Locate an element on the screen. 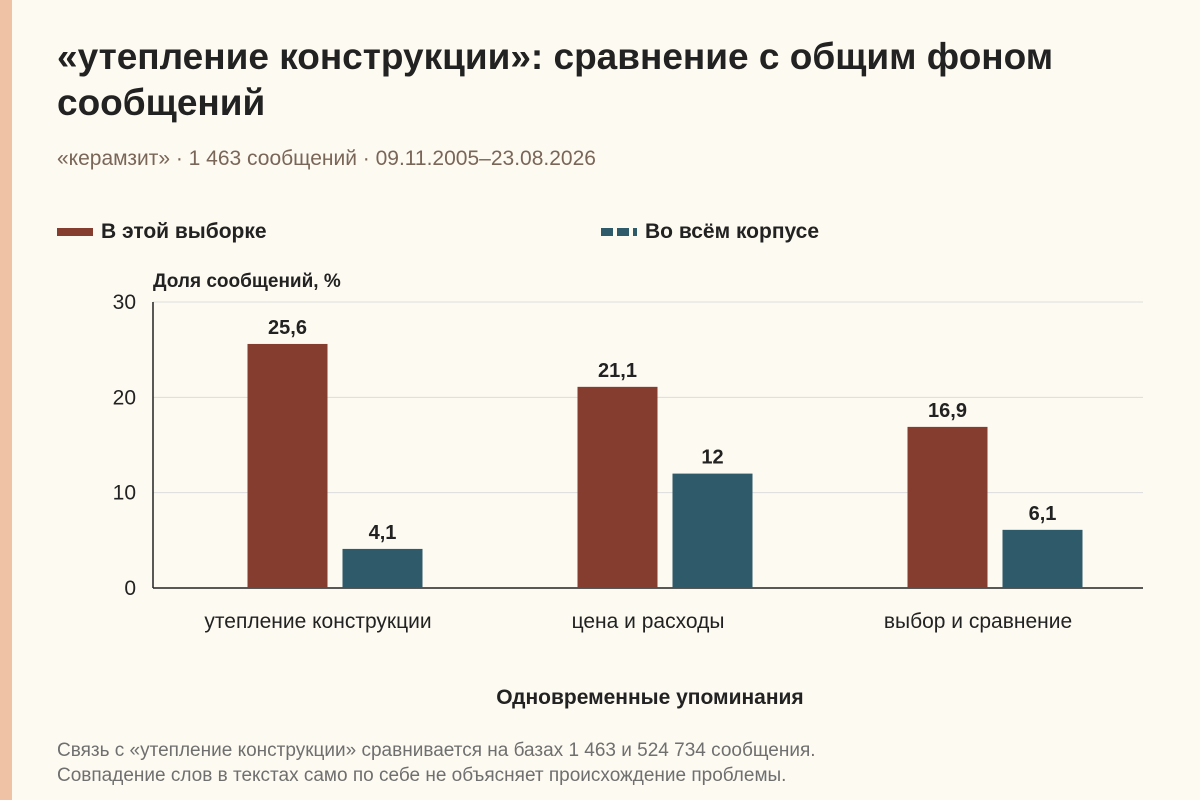 The width and height of the screenshot is (1200, 800). y-tick-label: 0 is located at coordinates (130, 588).